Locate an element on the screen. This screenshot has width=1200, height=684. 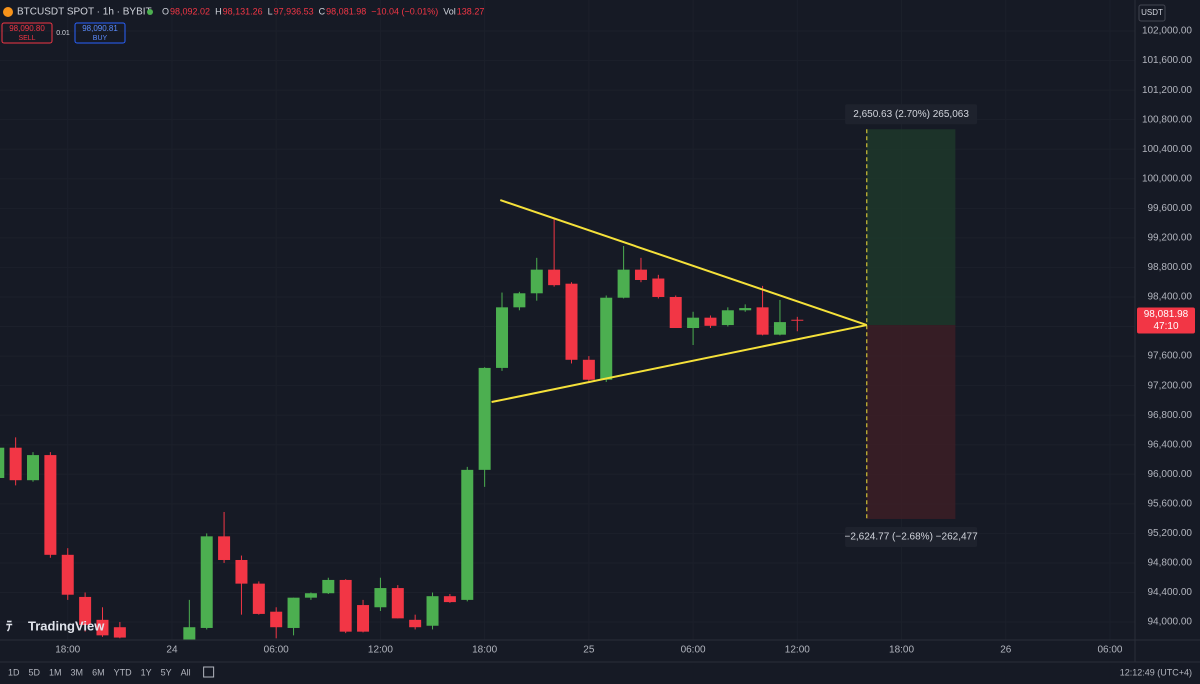
sell-button is located at coordinates (27, 33).